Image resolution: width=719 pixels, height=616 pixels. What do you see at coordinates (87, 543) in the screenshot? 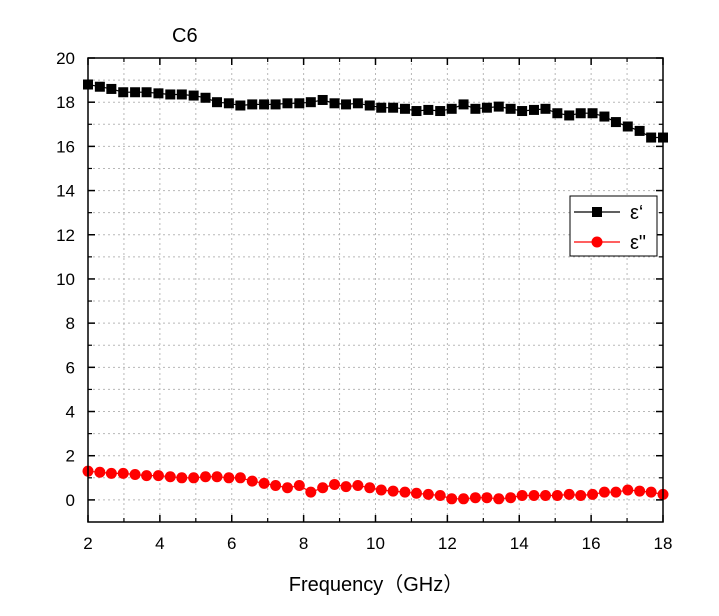
I see `x-tick-label: 2` at bounding box center [87, 543].